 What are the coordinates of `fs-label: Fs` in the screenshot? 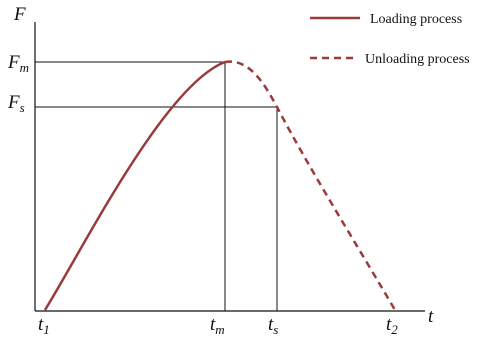 It's located at (16, 103).